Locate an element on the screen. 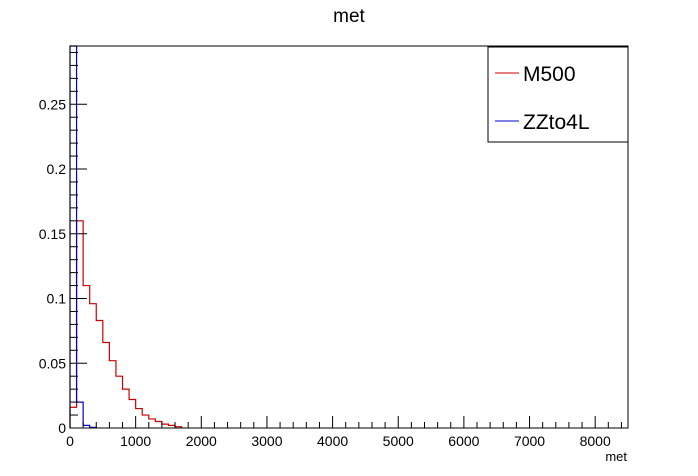  y-tick-label: 0.2 is located at coordinates (57, 169).